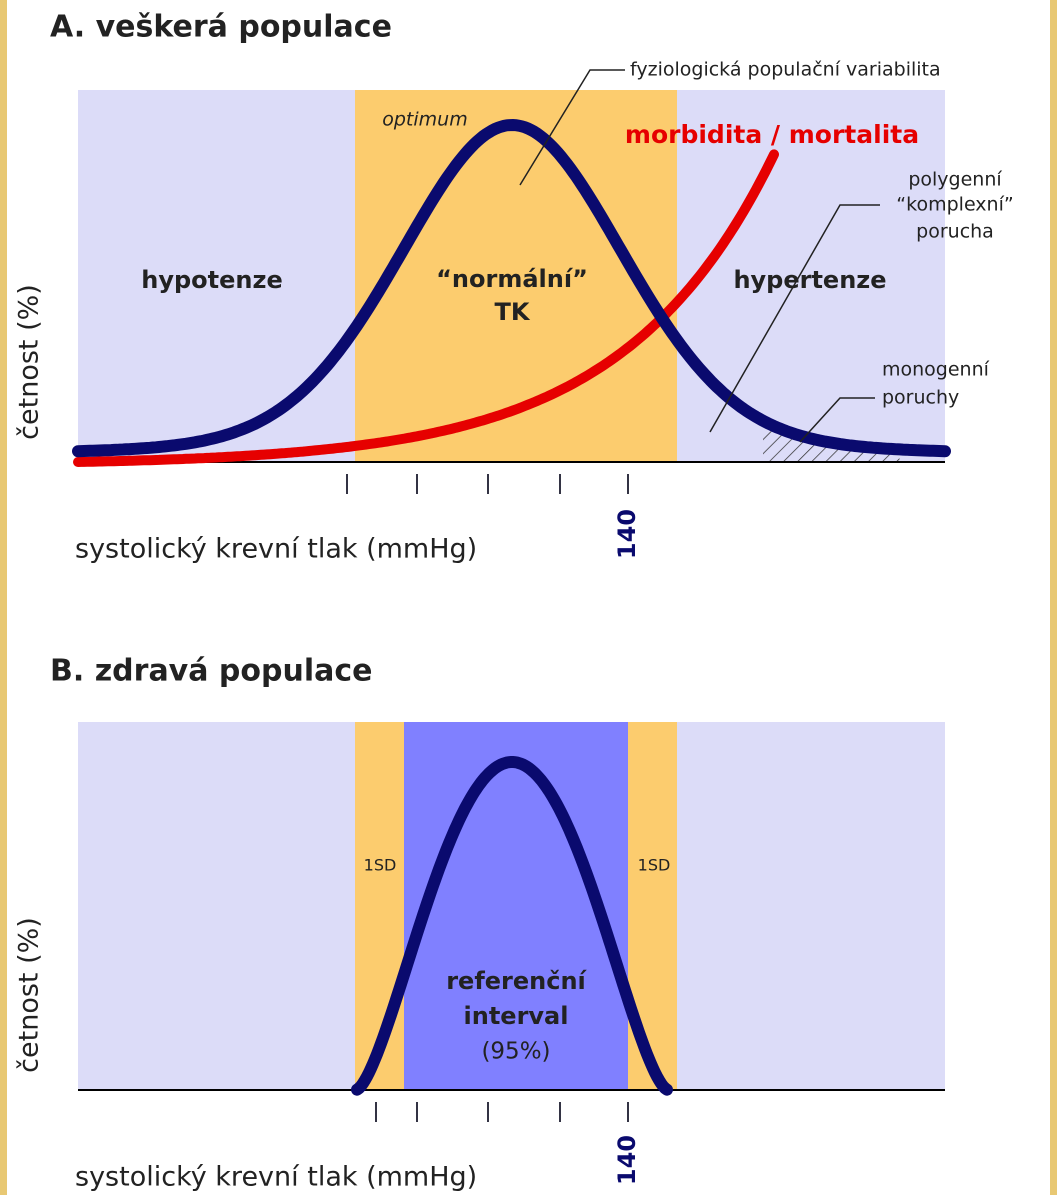 The image size is (1057, 1195). What do you see at coordinates (211, 671) in the screenshot?
I see `panel-title: B. zdravá populace` at bounding box center [211, 671].